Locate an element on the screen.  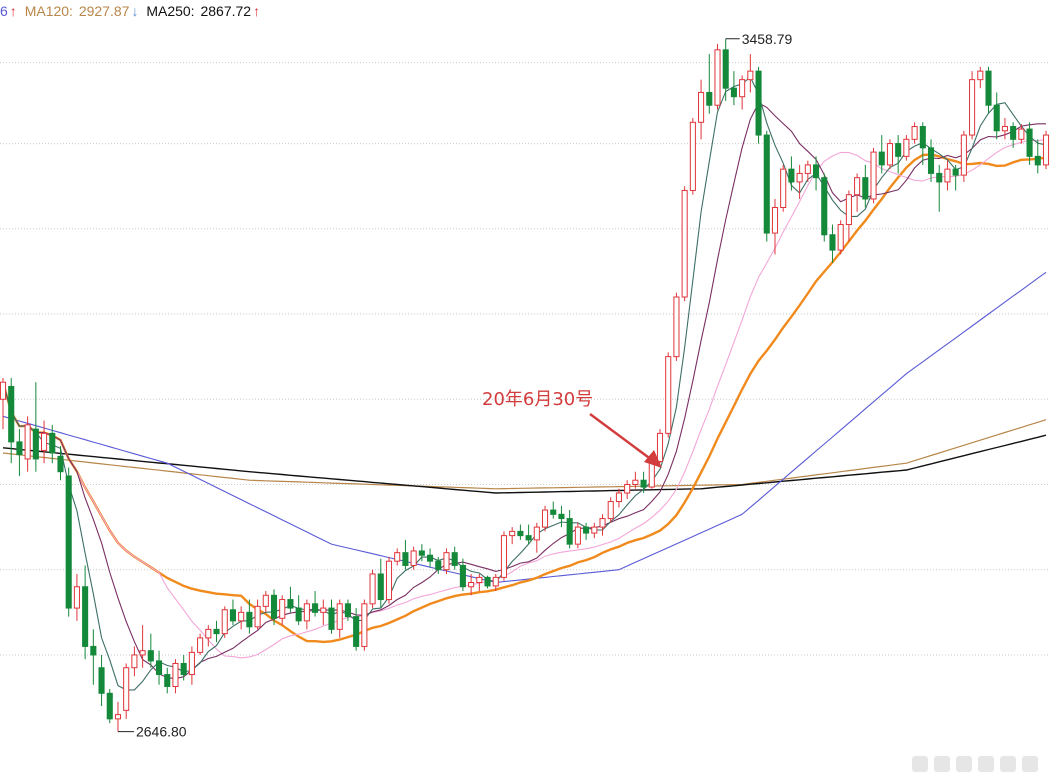
high-price-label: 3458.79 is located at coordinates (767, 39).